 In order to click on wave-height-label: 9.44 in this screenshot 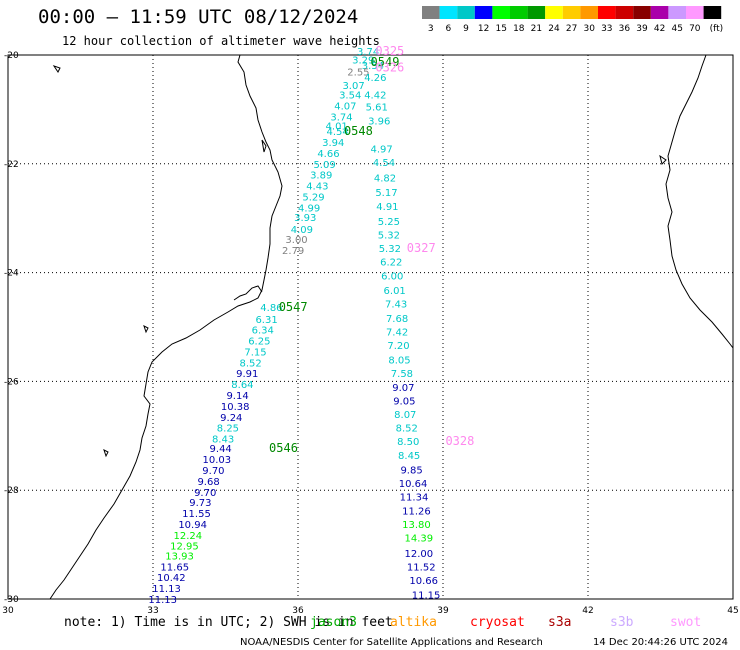, I will do `click(221, 449)`.